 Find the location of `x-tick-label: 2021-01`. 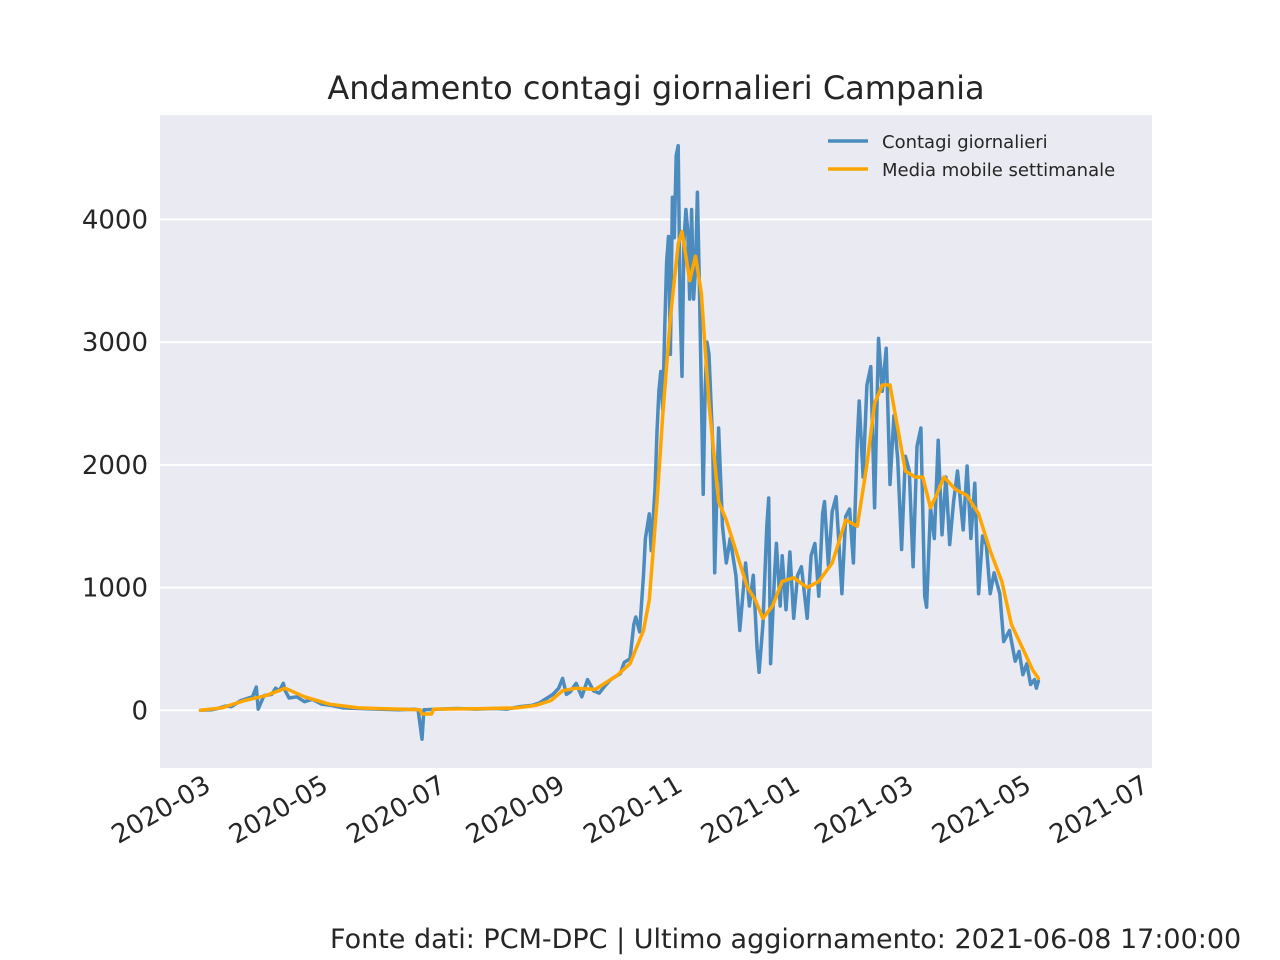

x-tick-label: 2021-01 is located at coordinates (750, 810).